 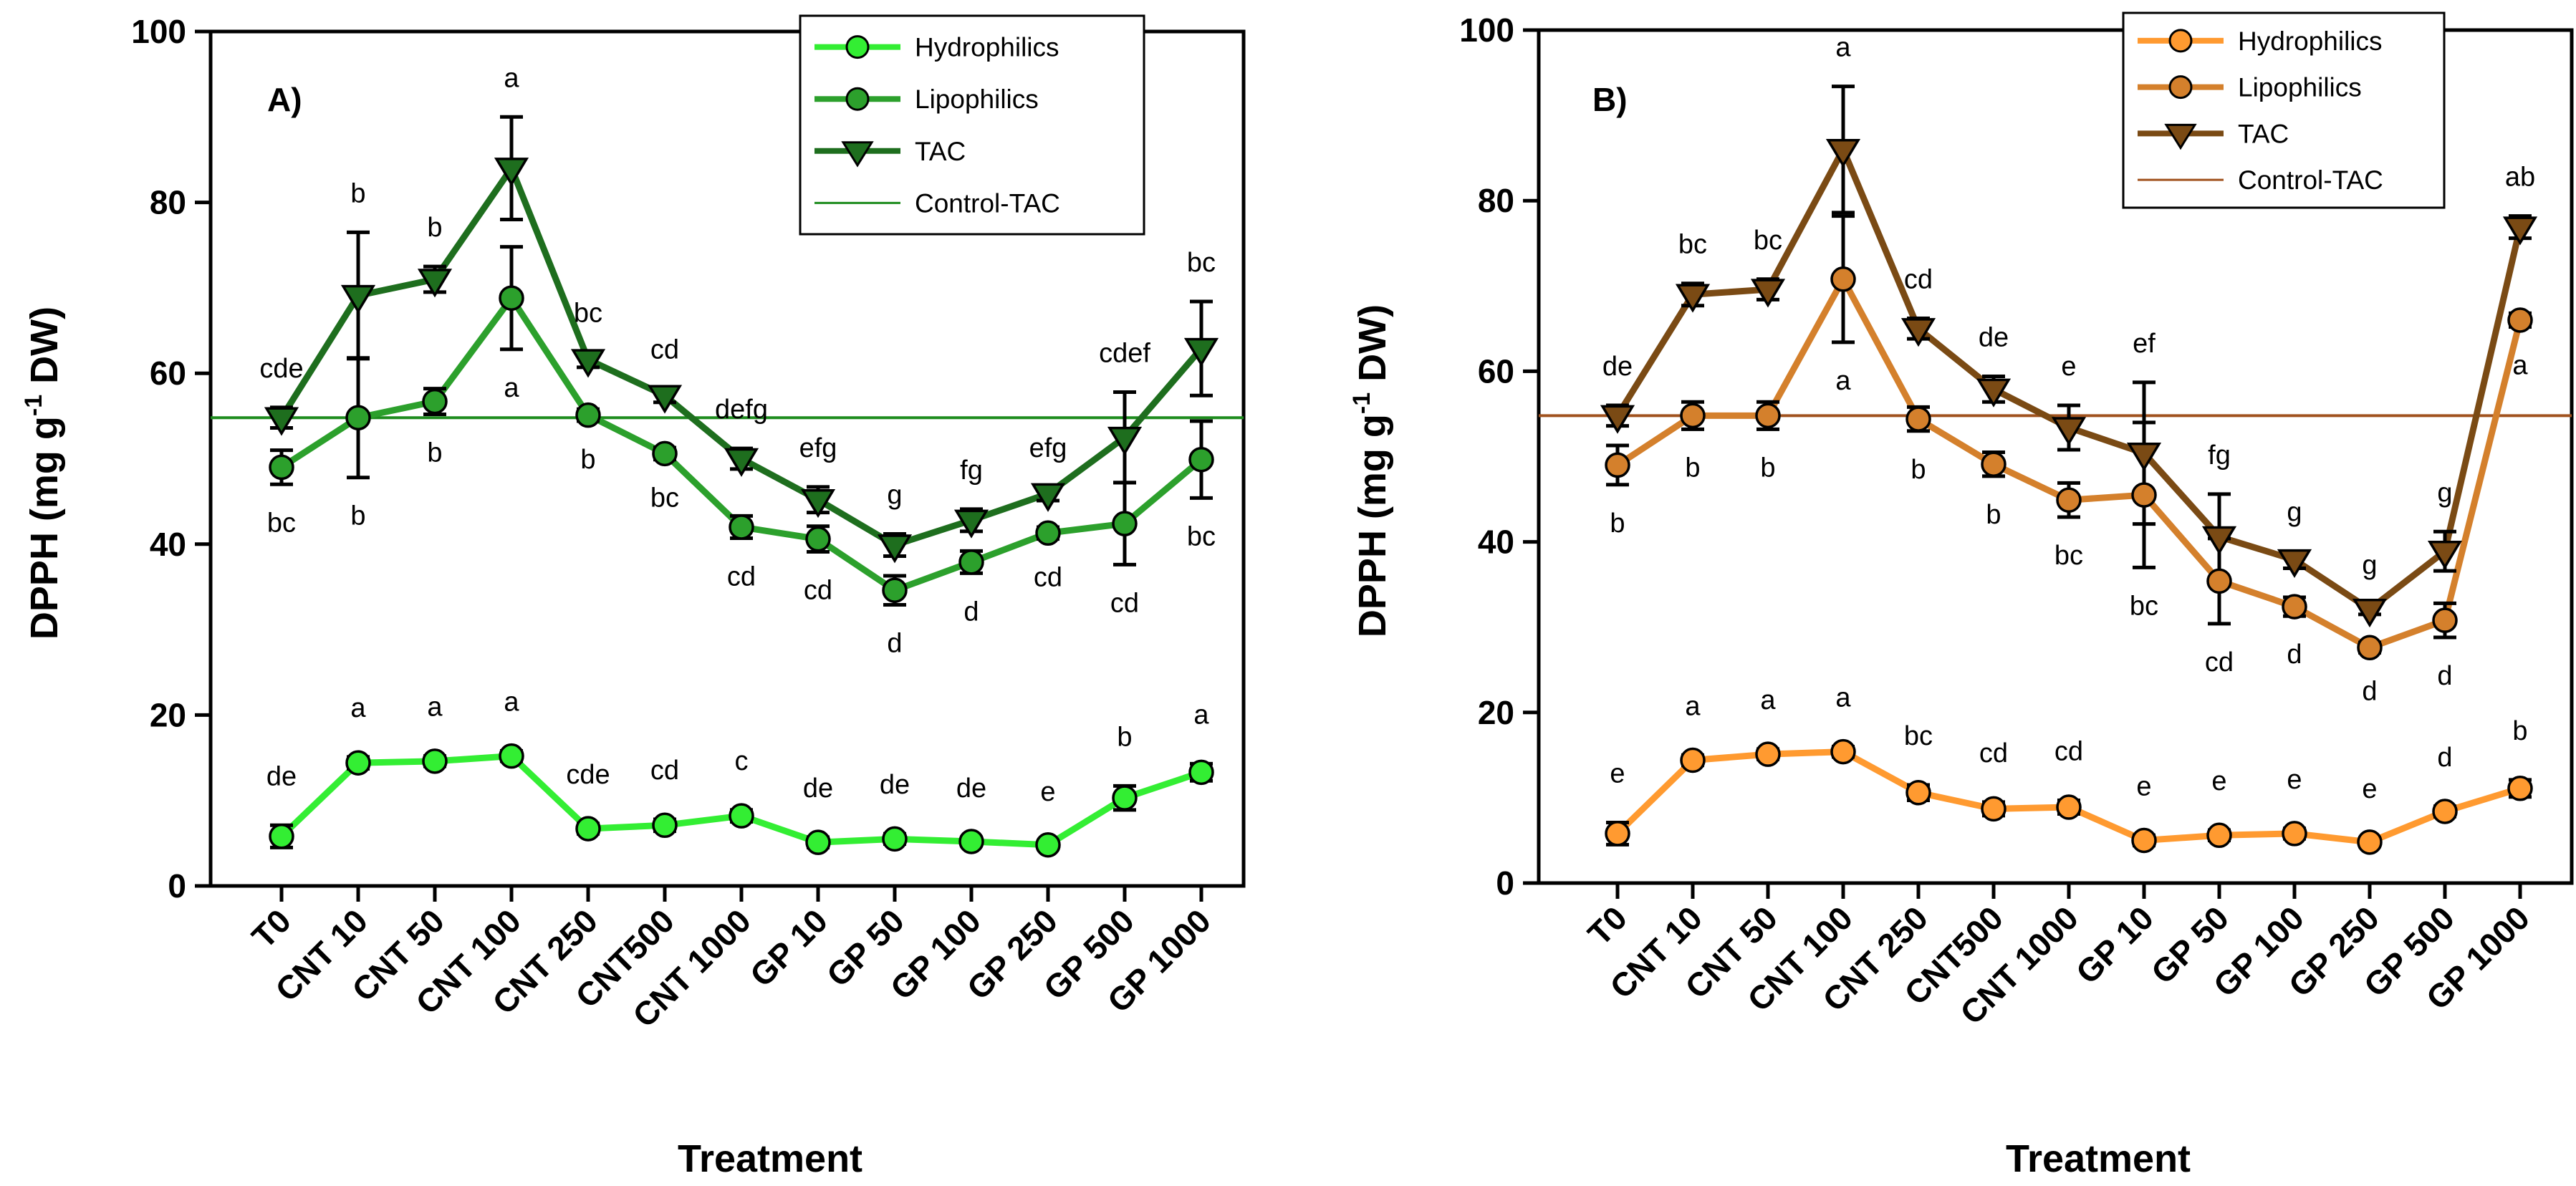 What do you see at coordinates (511, 78) in the screenshot?
I see `sig-letter-tac: a` at bounding box center [511, 78].